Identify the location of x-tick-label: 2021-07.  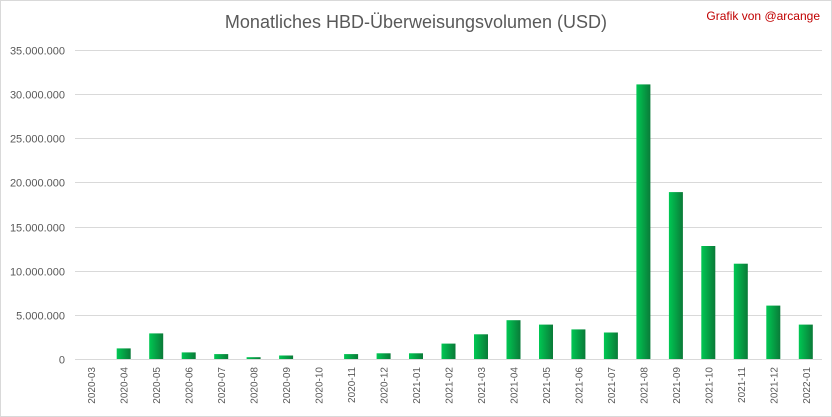
(612, 385).